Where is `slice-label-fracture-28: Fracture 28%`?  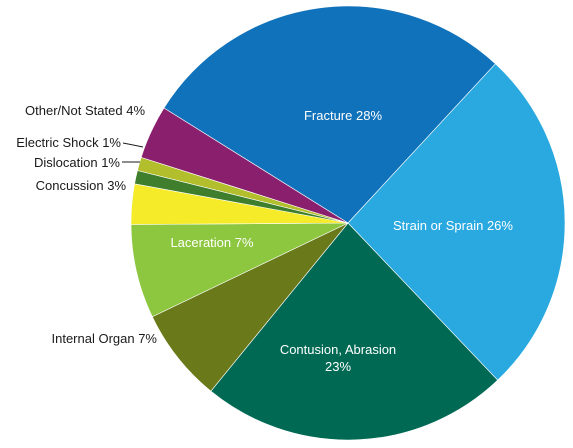 slice-label-fracture-28: Fracture 28% is located at coordinates (343, 115).